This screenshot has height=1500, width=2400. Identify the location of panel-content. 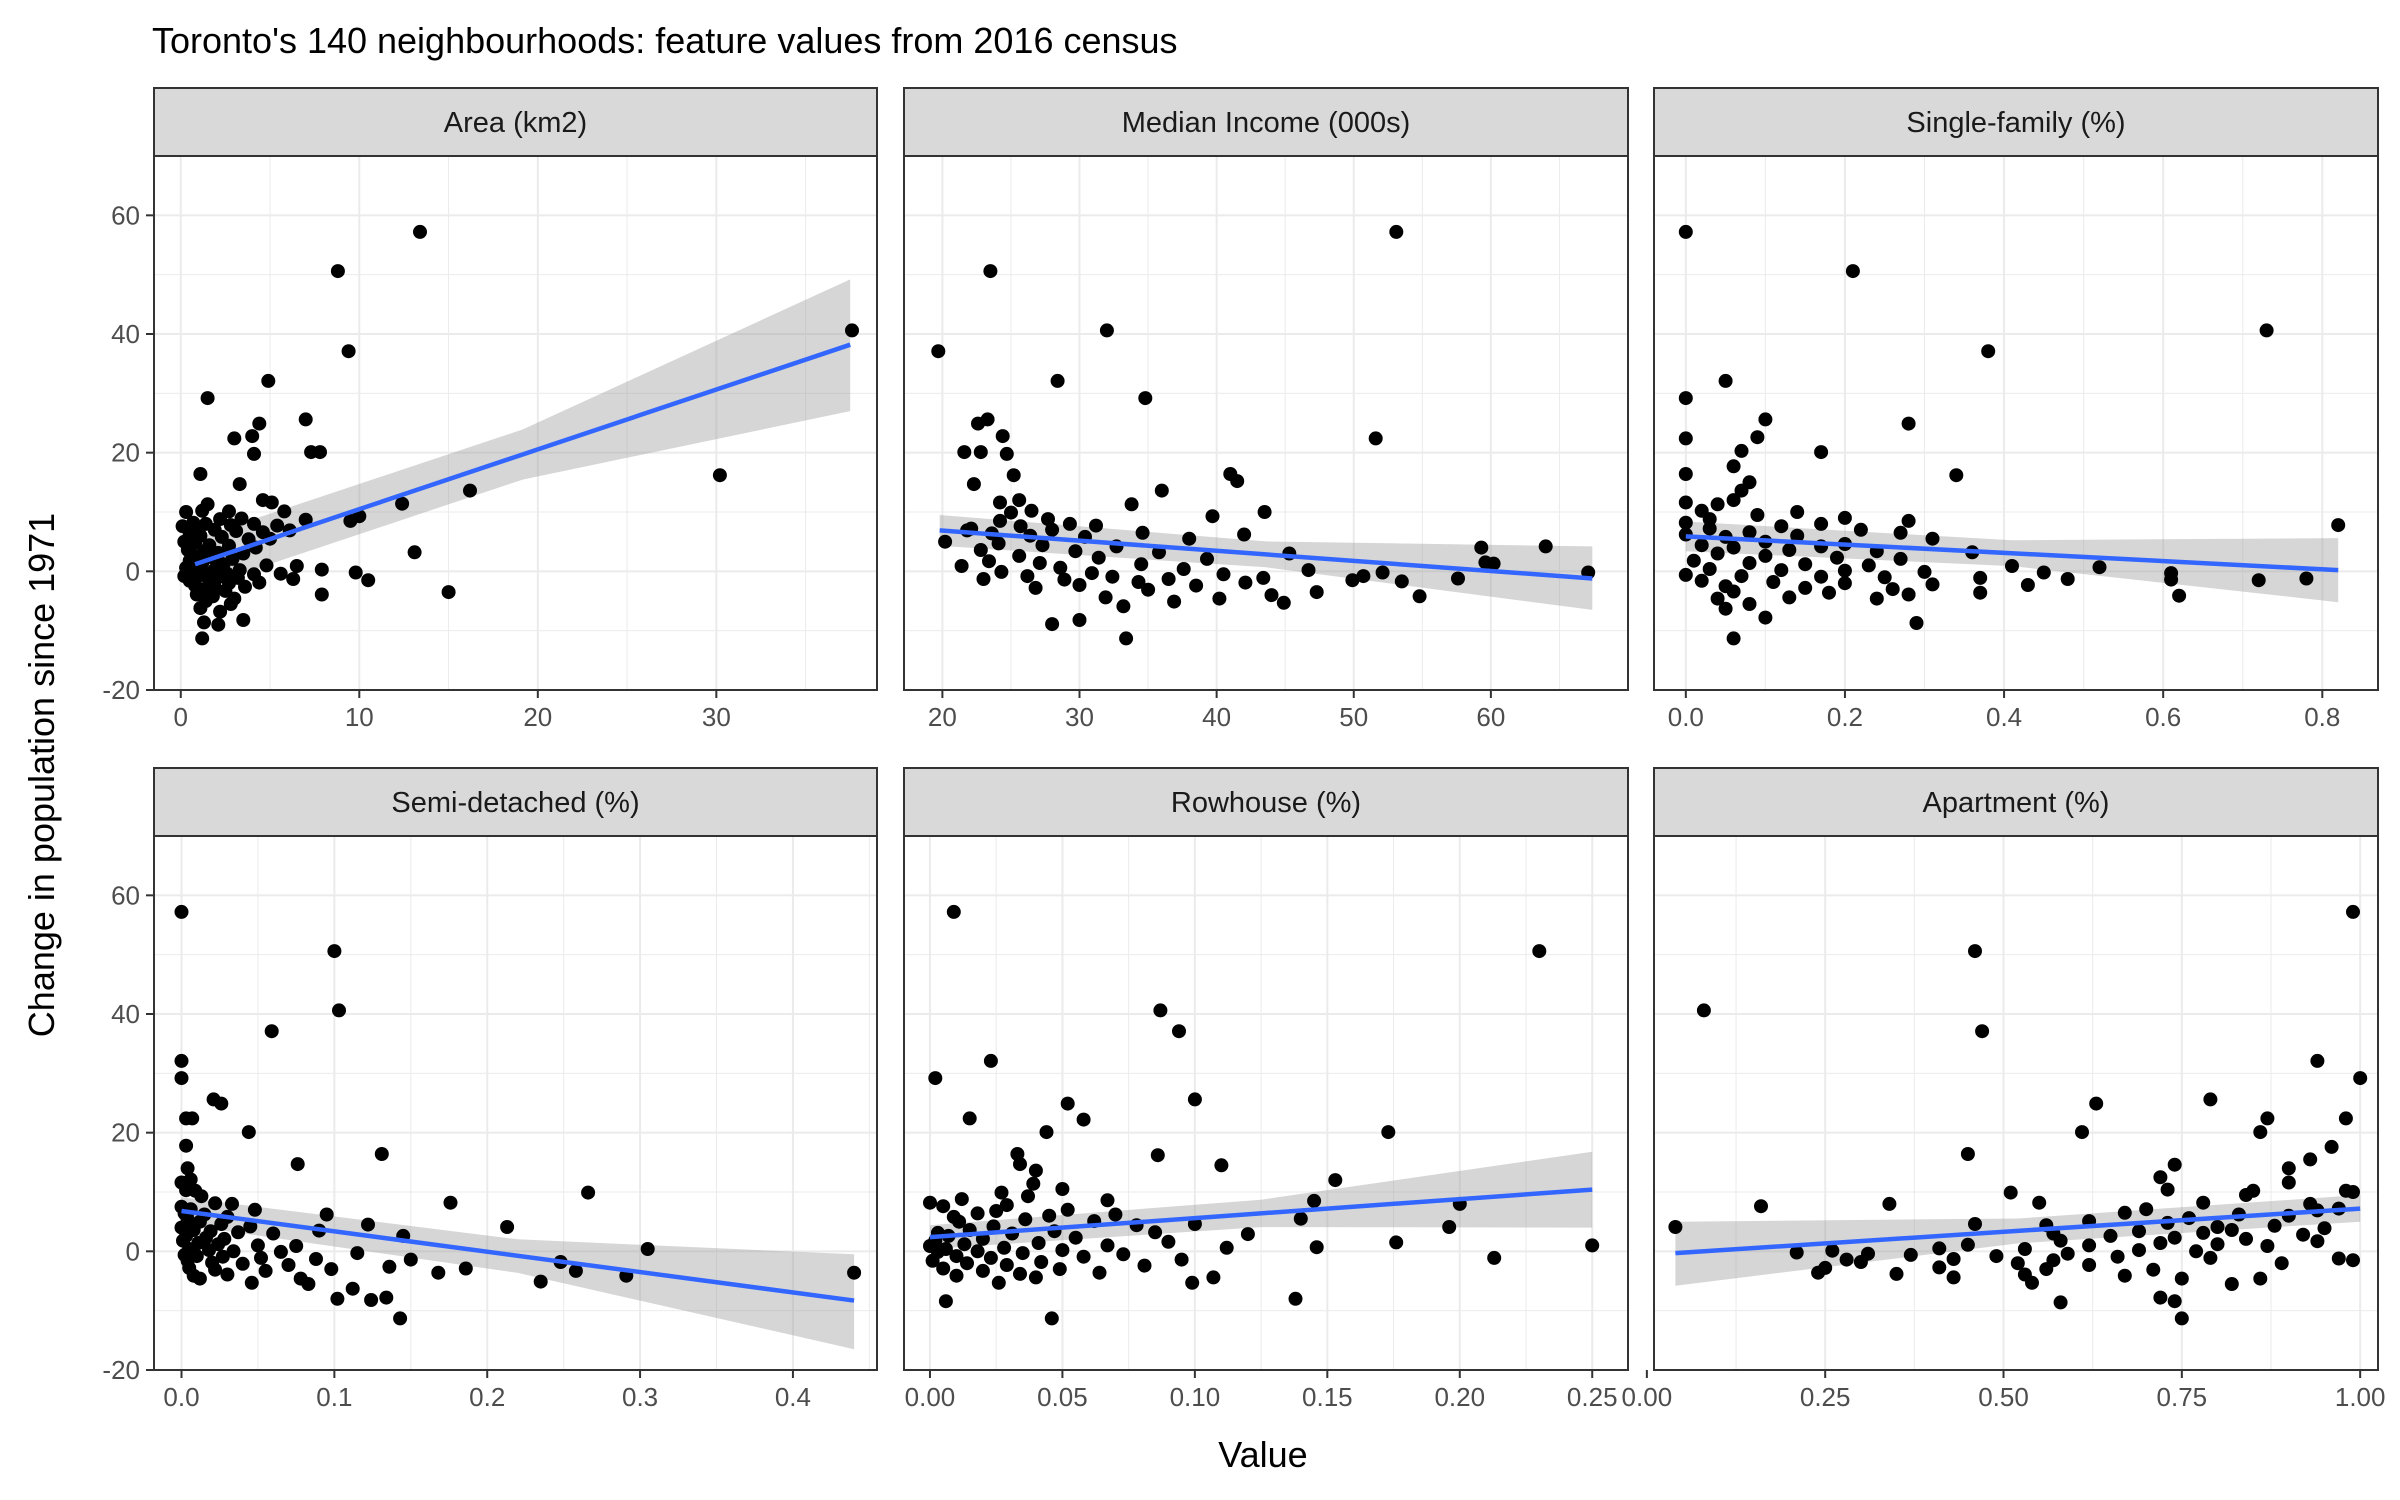
(1266, 423).